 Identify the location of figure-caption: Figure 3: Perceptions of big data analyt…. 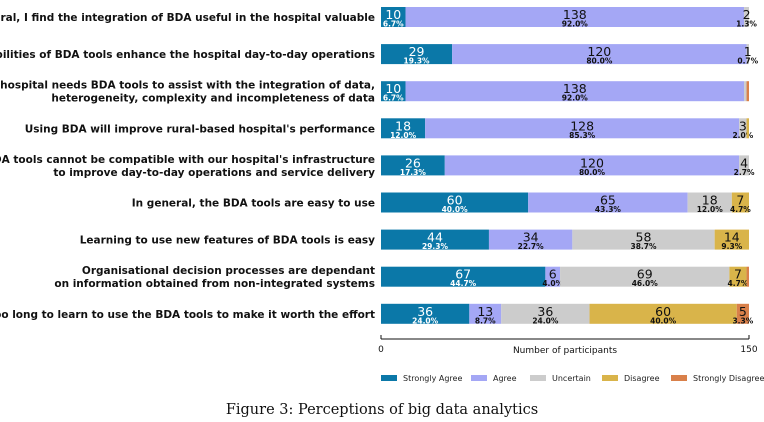
(382, 410).